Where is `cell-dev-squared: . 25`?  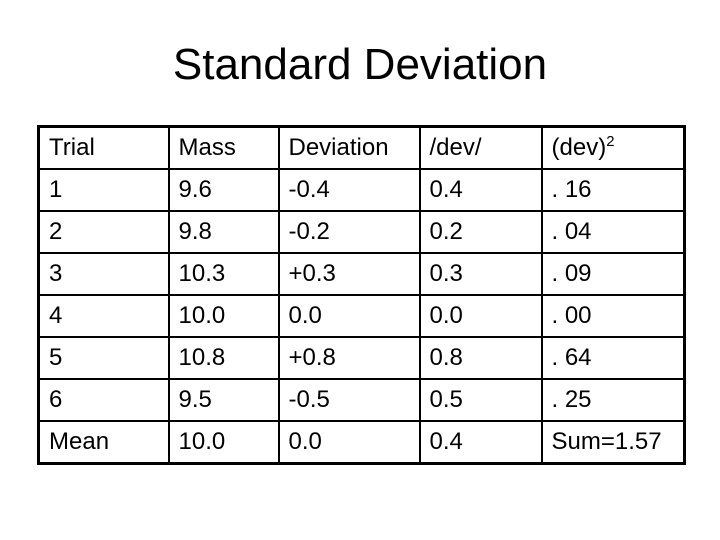
cell-dev-squared: . 25 is located at coordinates (613, 400).